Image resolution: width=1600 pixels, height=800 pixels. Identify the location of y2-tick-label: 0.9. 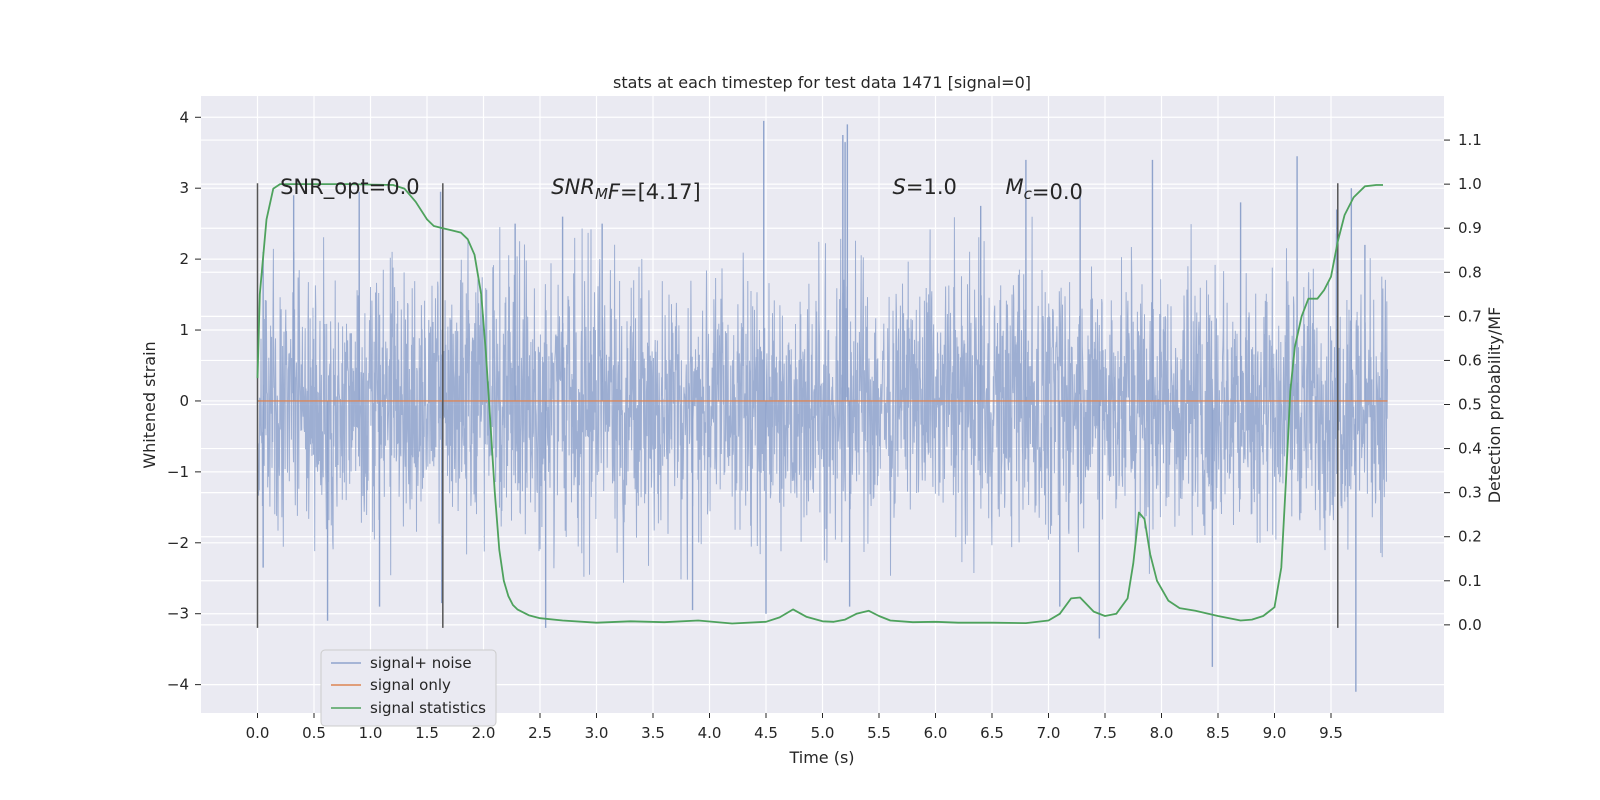
(1470, 228).